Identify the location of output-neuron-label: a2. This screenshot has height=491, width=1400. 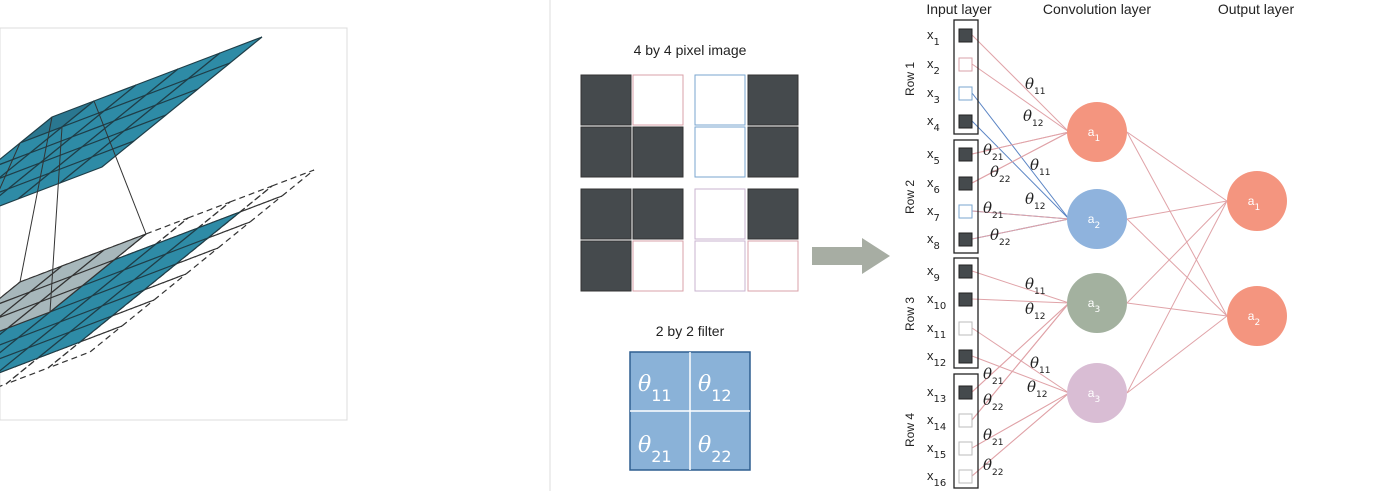
(1254, 318).